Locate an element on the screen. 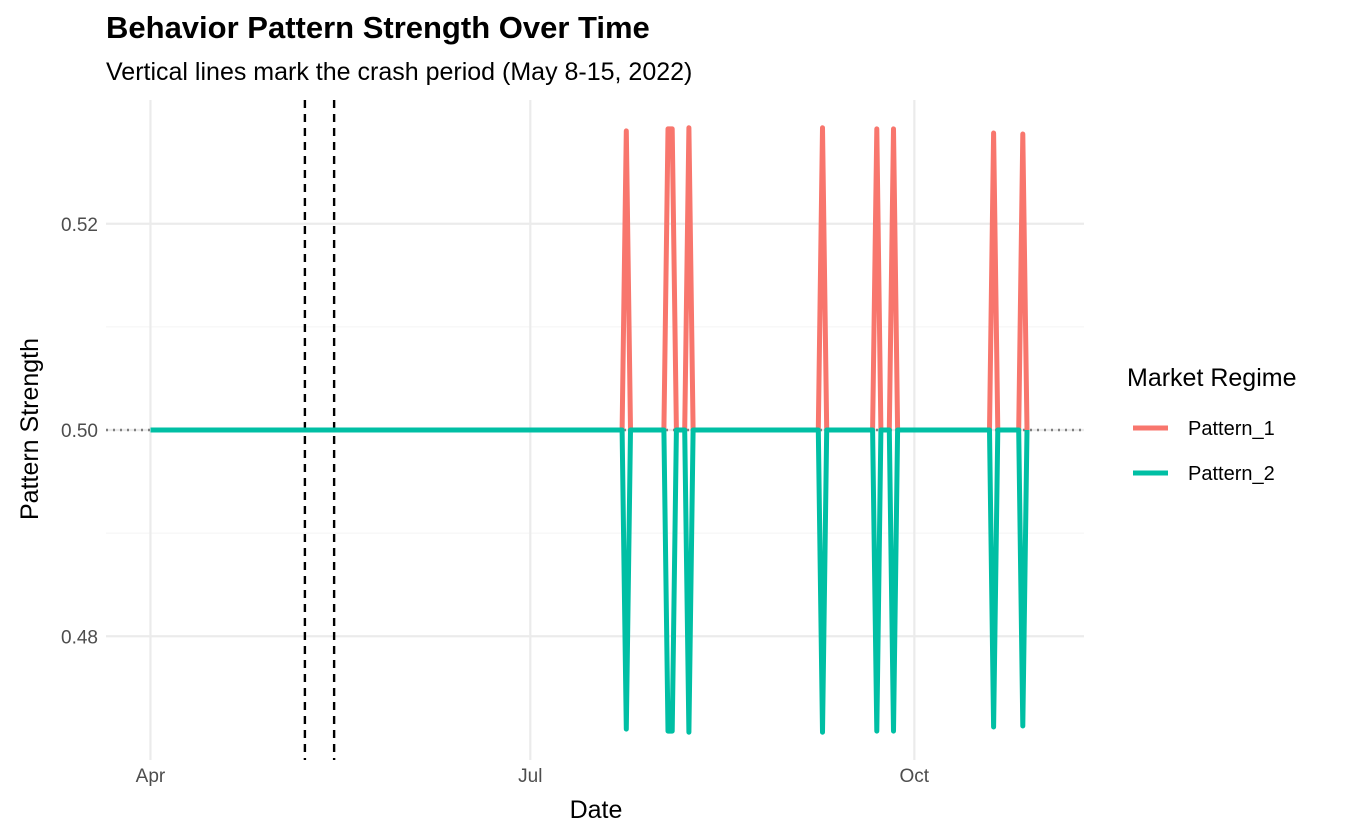 This screenshot has width=1356, height=838. x-tick-label: Jul is located at coordinates (530, 776).